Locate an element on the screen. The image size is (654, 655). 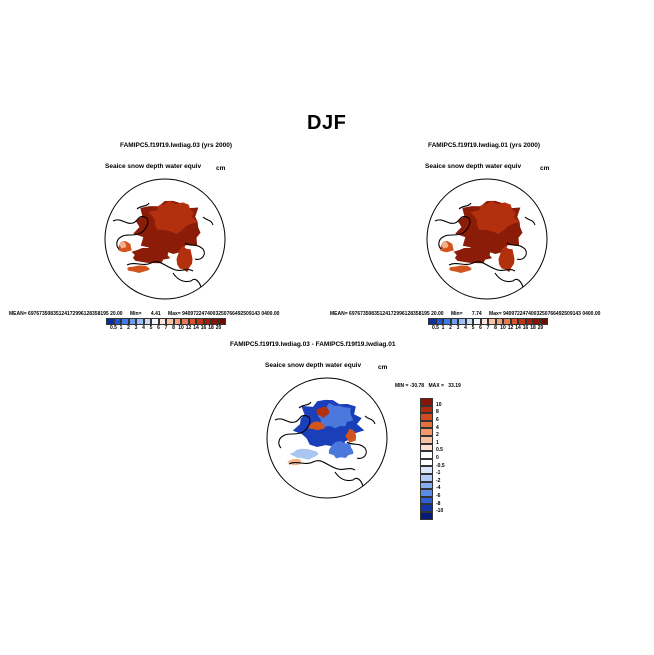
diff-colorbar-label: 4 is located at coordinates (437, 427).